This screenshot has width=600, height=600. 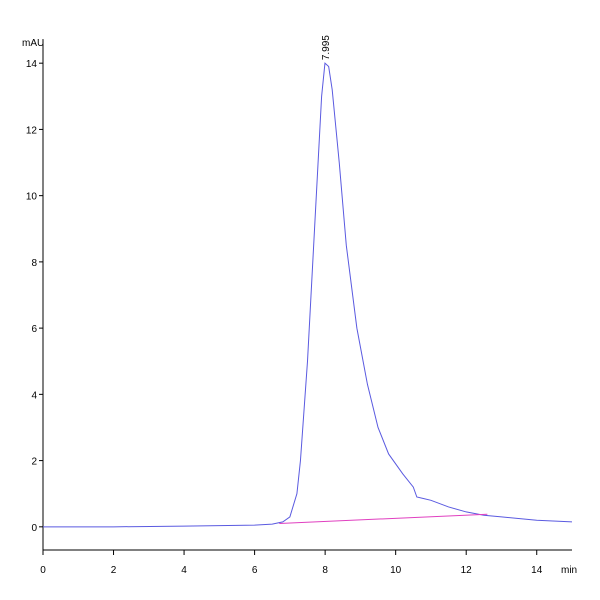 What do you see at coordinates (34, 395) in the screenshot?
I see `y-tick-label: 4` at bounding box center [34, 395].